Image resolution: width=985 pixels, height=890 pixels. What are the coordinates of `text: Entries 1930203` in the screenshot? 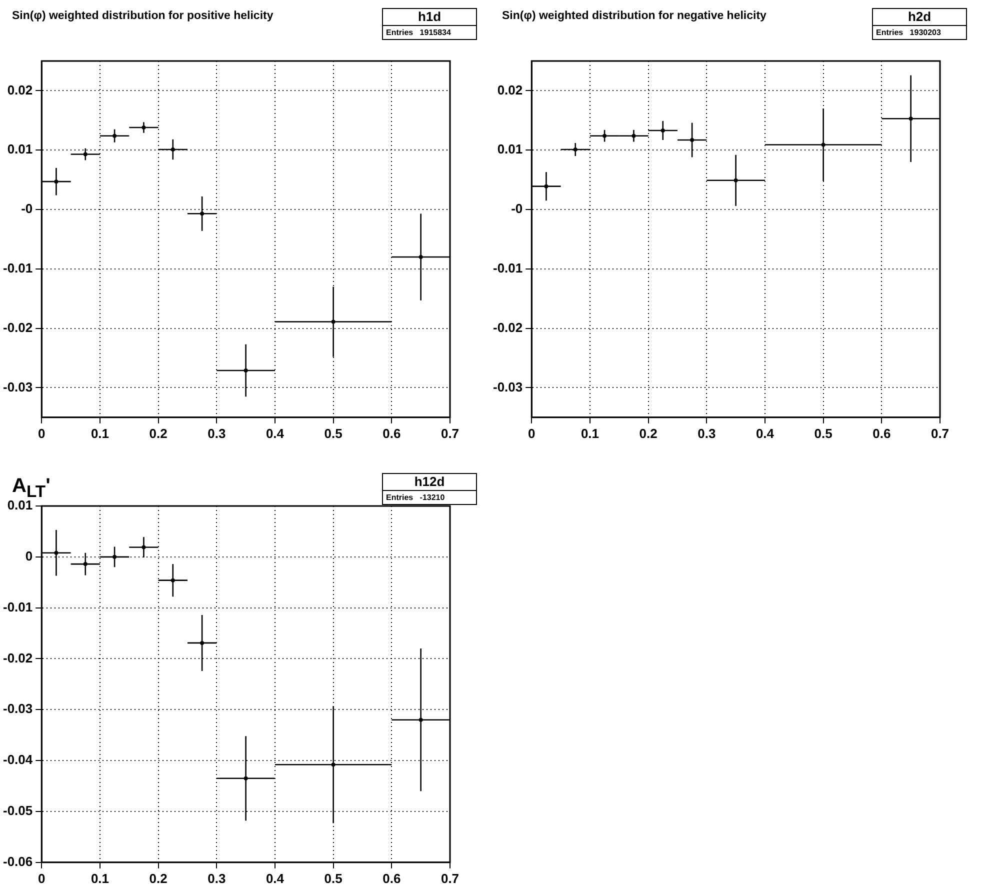 It's located at (908, 33).